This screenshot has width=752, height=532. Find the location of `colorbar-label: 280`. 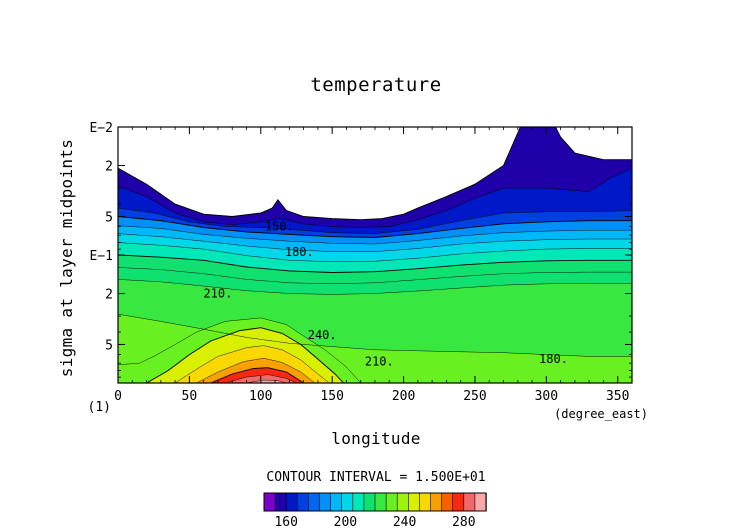

colorbar-label: 280 is located at coordinates (463, 522).